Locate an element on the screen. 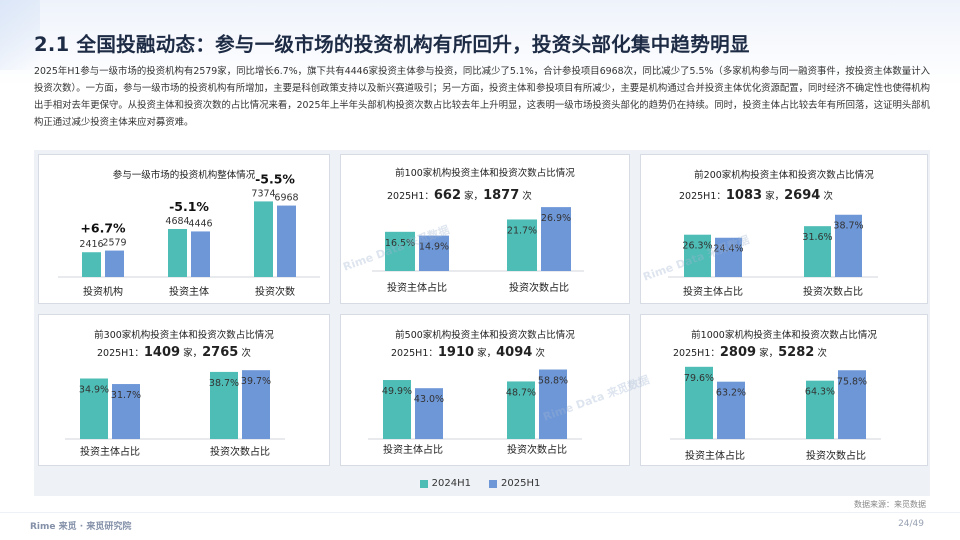  category-label: 投资机构 is located at coordinates (103, 291).